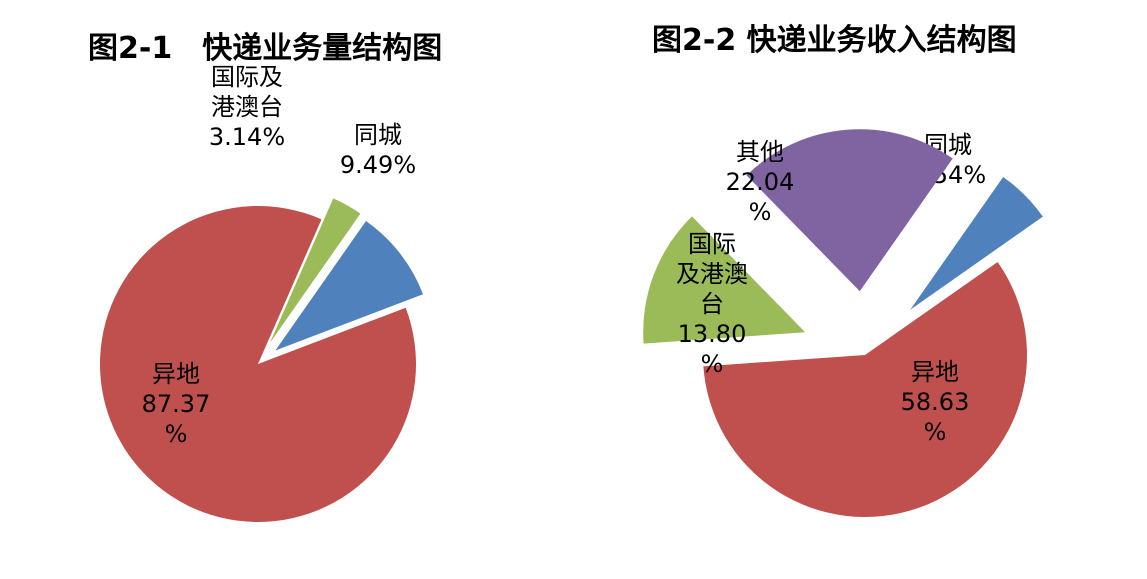 The image size is (1147, 579). I want to click on slice-data-label: 异地 58.63%, so click(935, 402).